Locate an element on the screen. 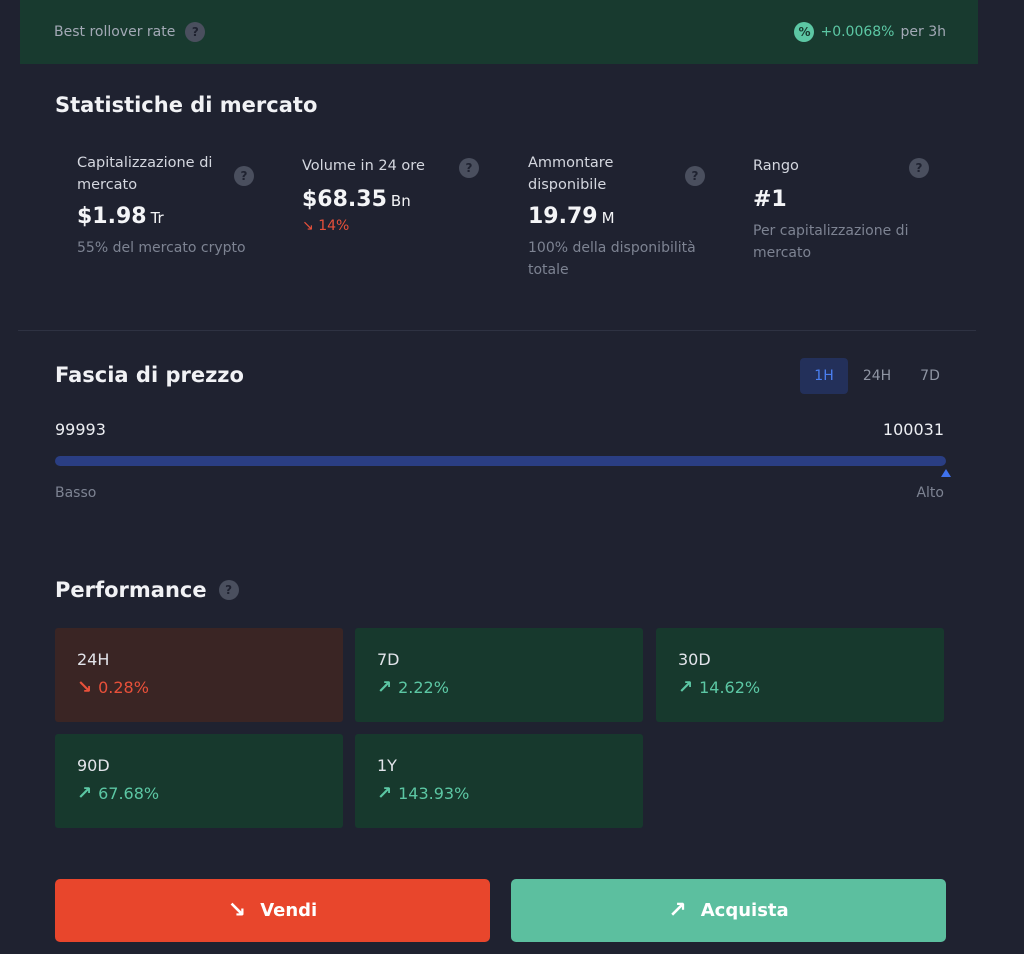 The image size is (1024, 954). rollover-rate: +0.0068% is located at coordinates (857, 32).